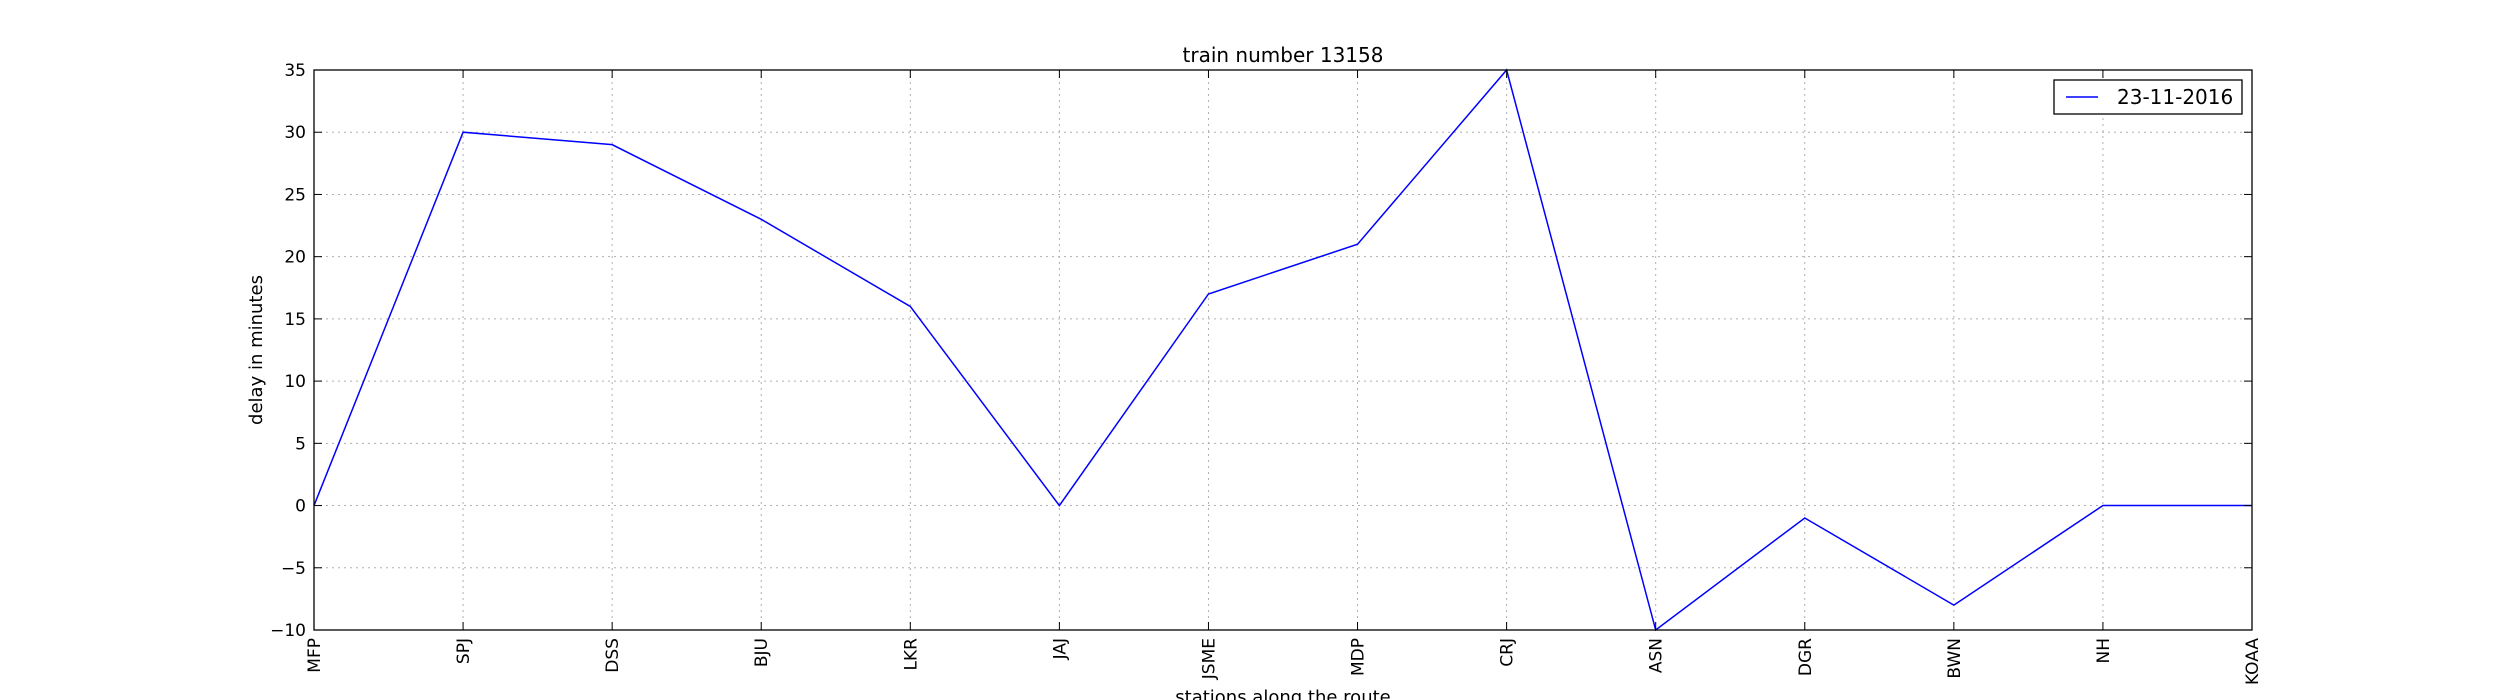 Image resolution: width=2500 pixels, height=700 pixels. What do you see at coordinates (256, 350) in the screenshot?
I see `y-axis-label: delay in minutes` at bounding box center [256, 350].